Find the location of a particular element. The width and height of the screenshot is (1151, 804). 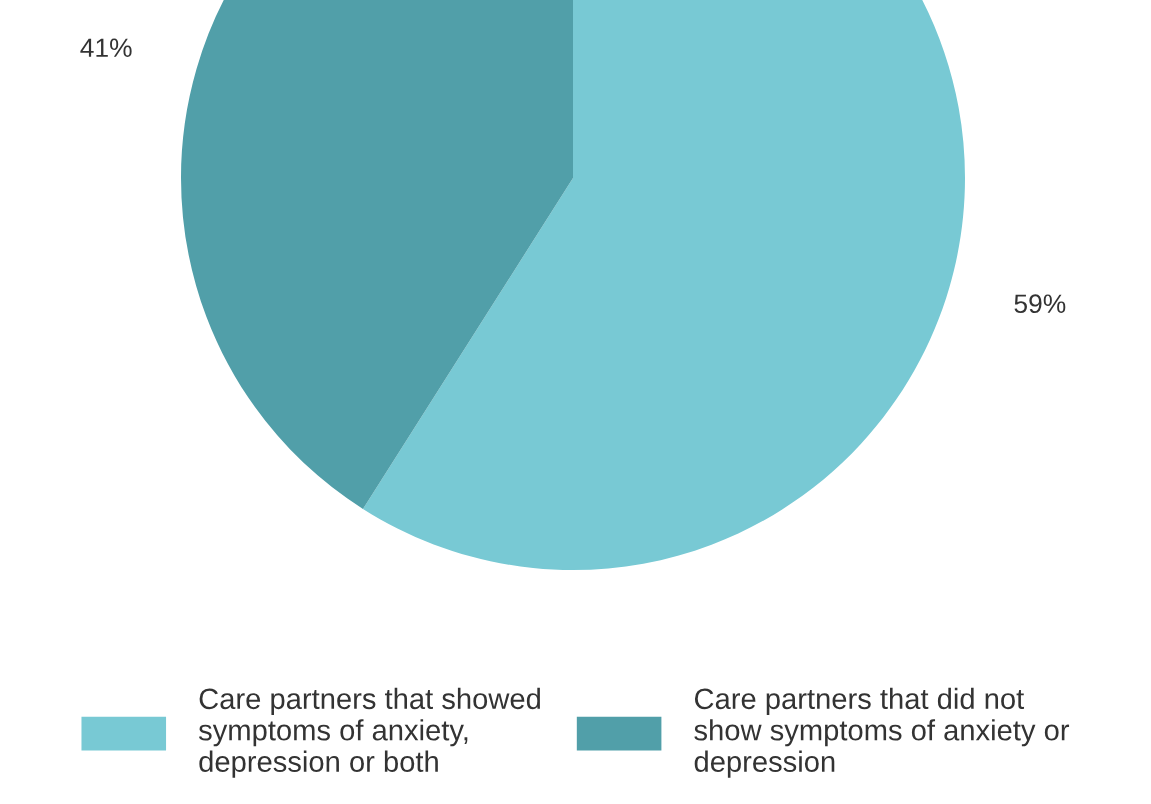

data-label: 59% is located at coordinates (1040, 304).